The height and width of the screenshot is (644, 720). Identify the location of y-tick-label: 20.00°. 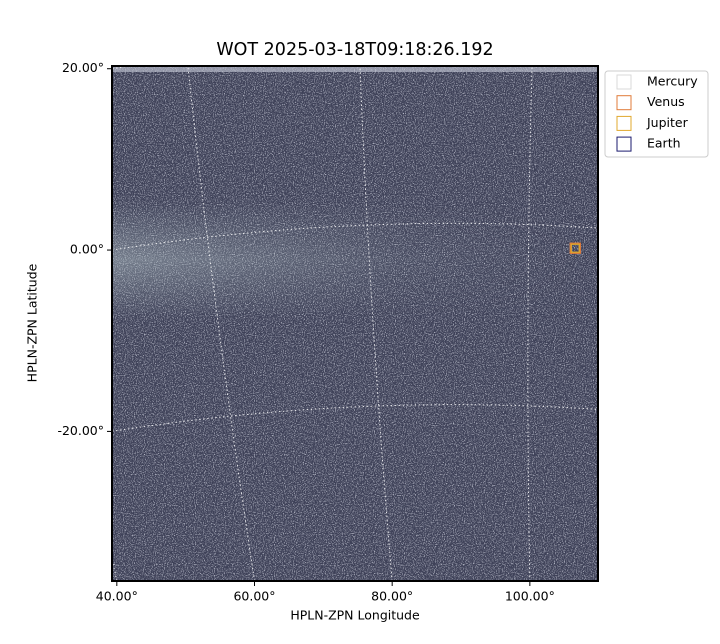
(83, 67).